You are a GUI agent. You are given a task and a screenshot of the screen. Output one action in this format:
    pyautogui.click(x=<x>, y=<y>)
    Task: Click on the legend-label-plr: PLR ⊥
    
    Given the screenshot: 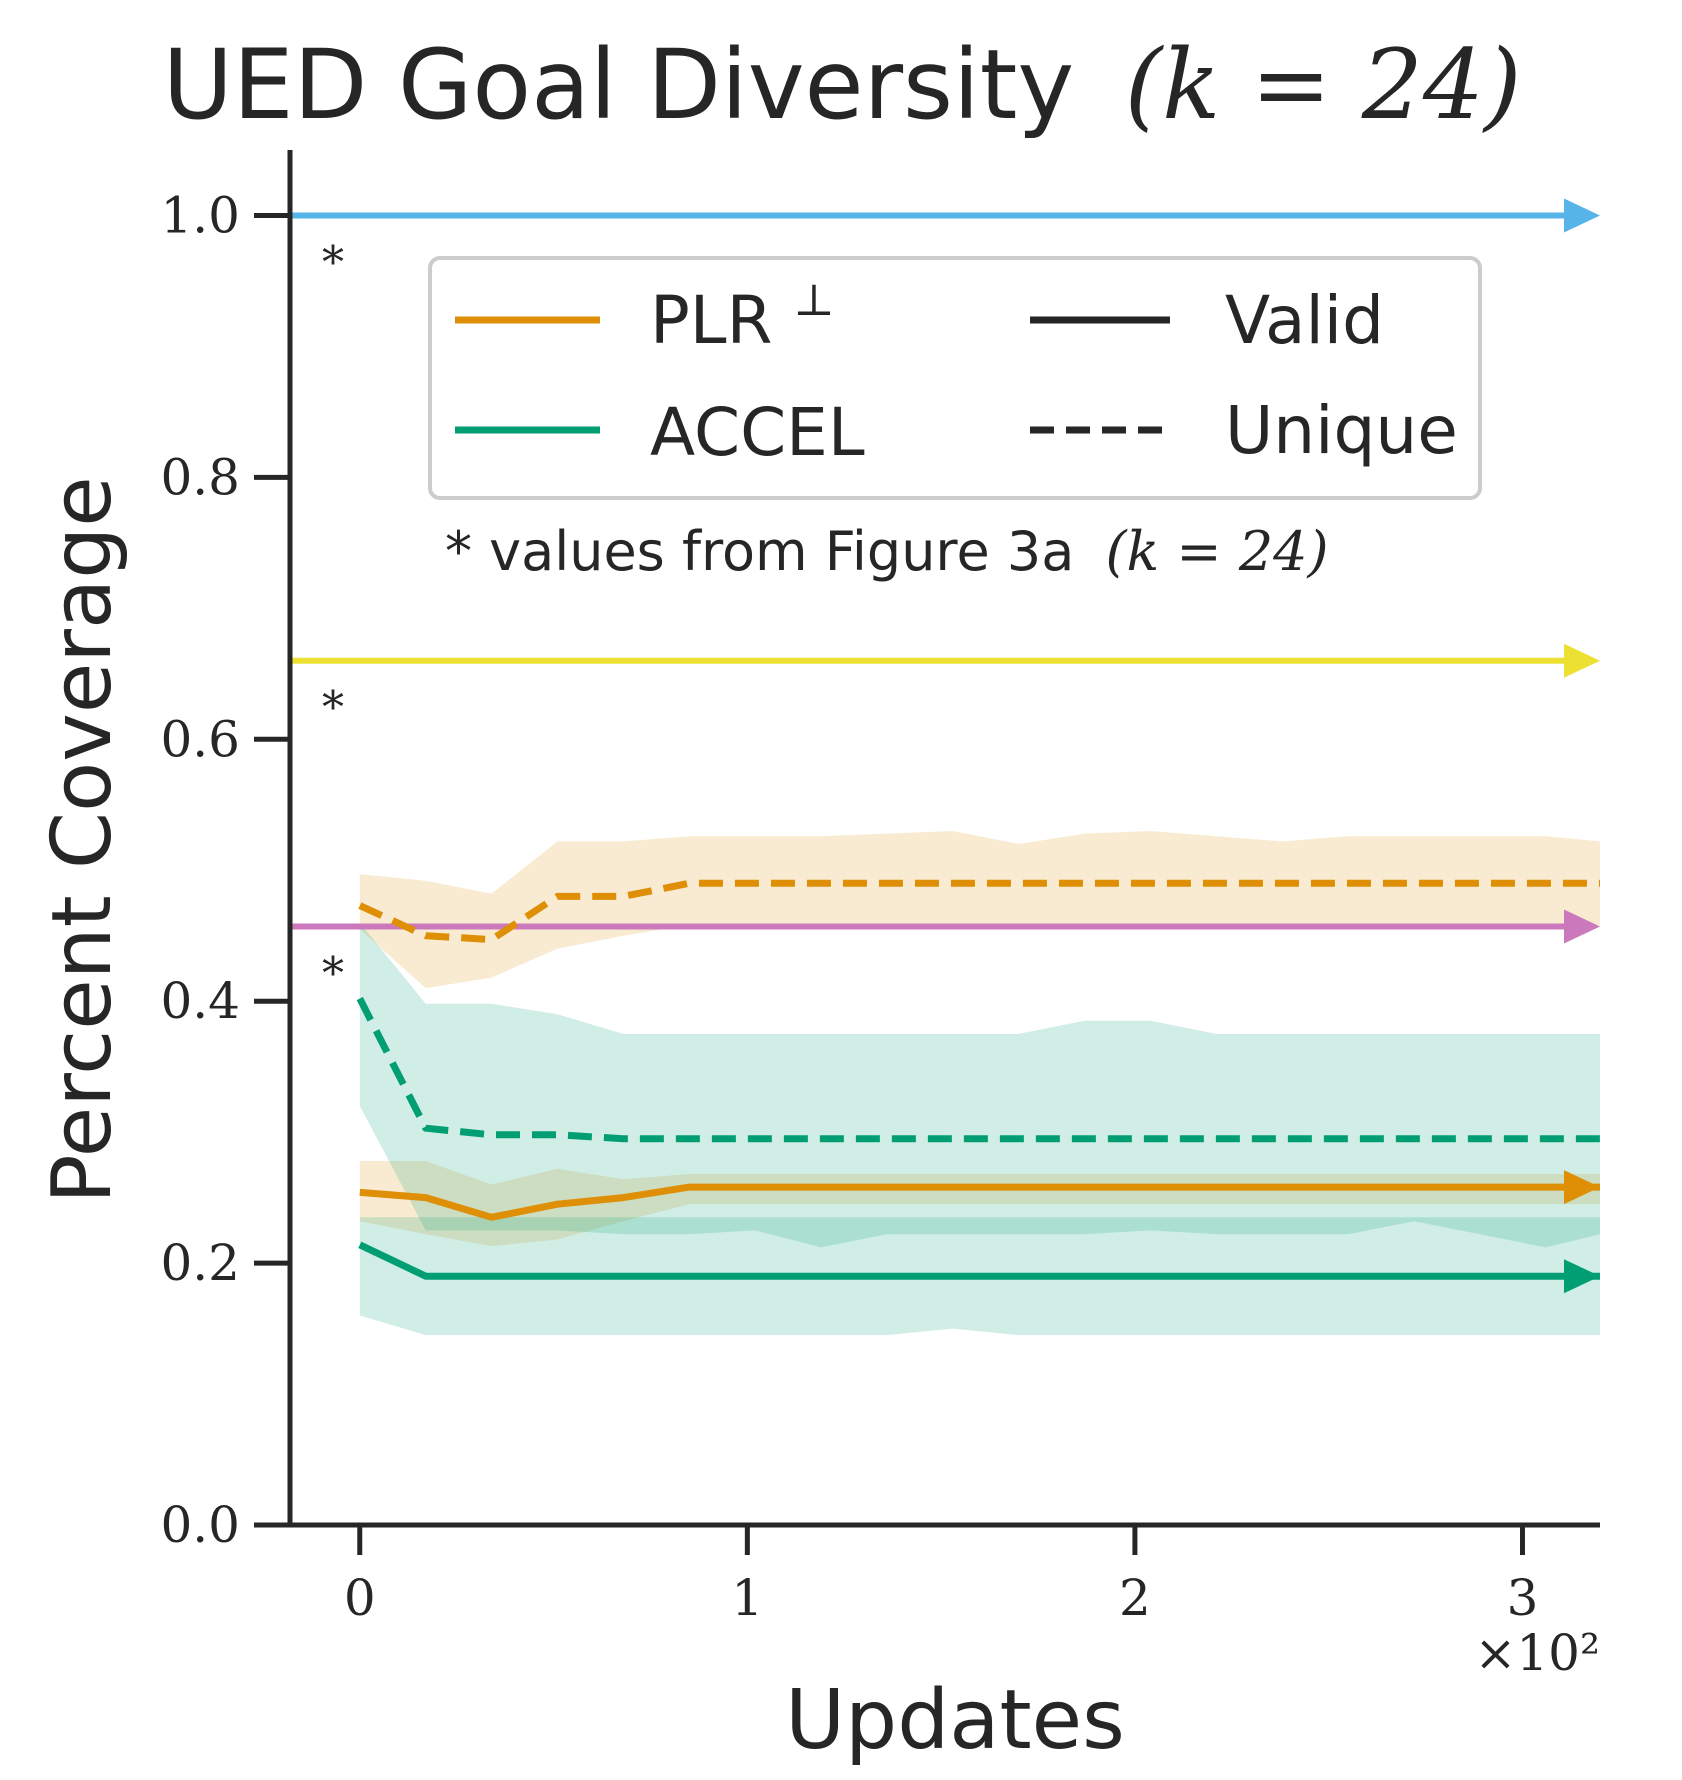 What is the action you would take?
    pyautogui.click(x=742, y=317)
    